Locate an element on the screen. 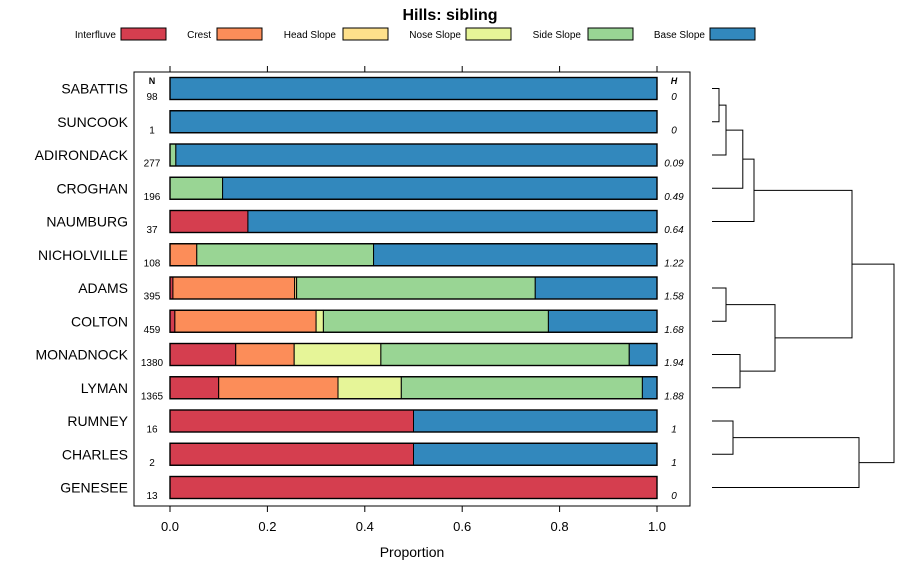 The width and height of the screenshot is (900, 580). row: ADAMS 395 1.58 is located at coordinates (381, 289).